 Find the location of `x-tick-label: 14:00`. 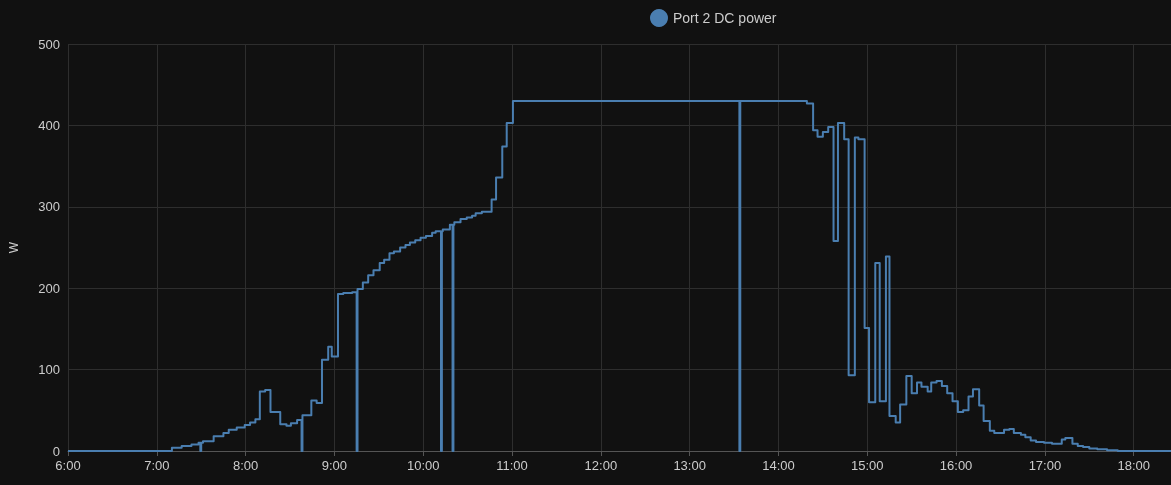

x-tick-label: 14:00 is located at coordinates (778, 465).